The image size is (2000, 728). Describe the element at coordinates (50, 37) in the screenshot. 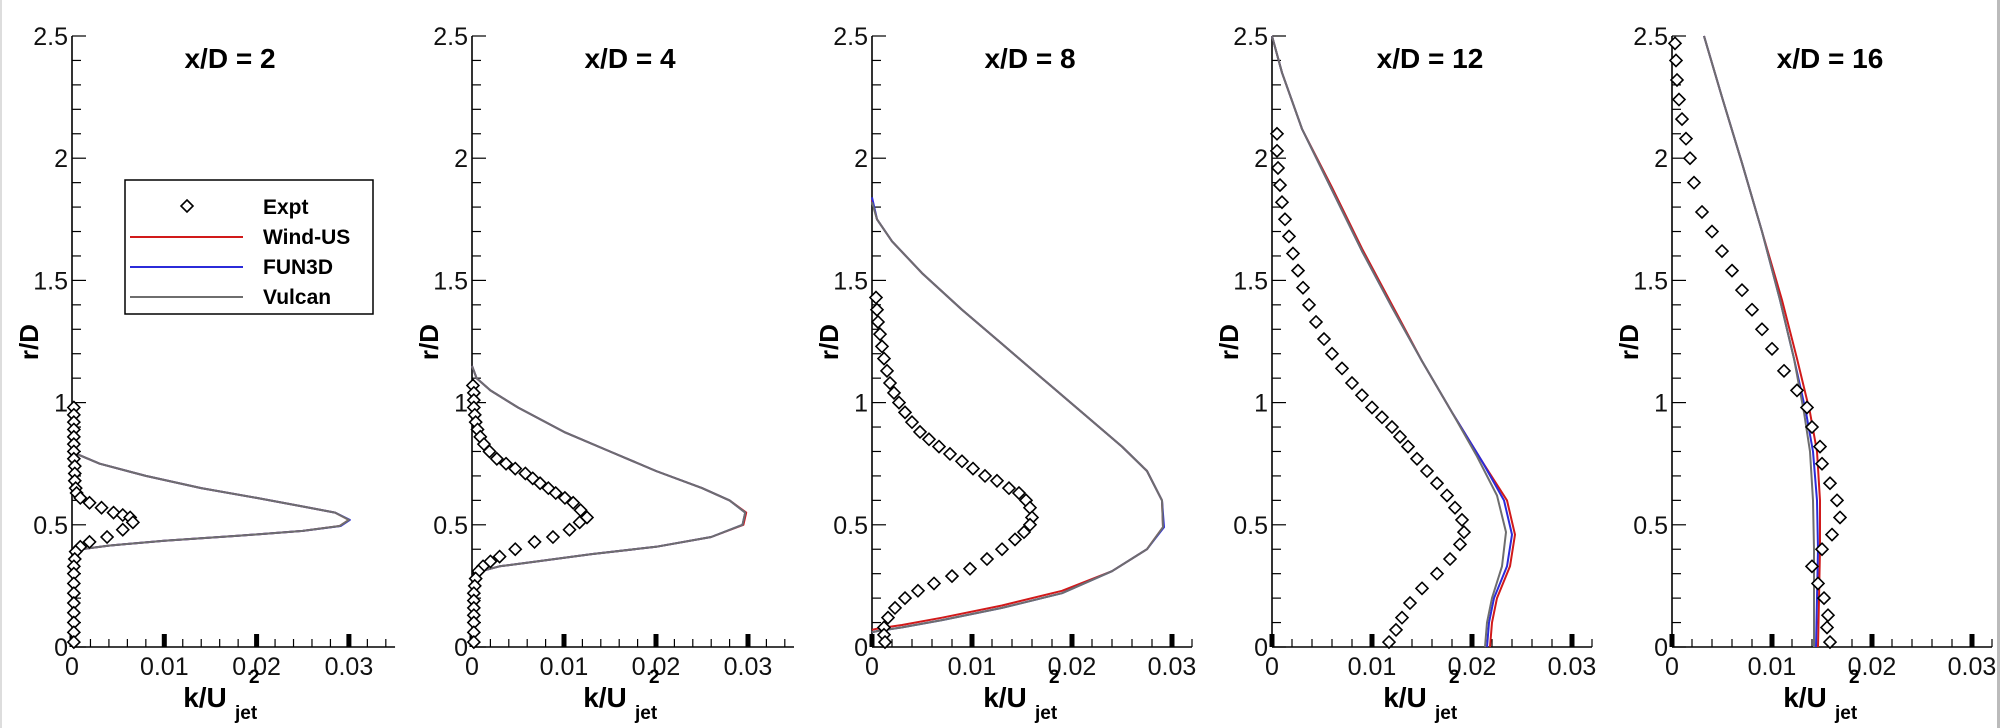

I see `y-tick-label: 2.5` at that location.